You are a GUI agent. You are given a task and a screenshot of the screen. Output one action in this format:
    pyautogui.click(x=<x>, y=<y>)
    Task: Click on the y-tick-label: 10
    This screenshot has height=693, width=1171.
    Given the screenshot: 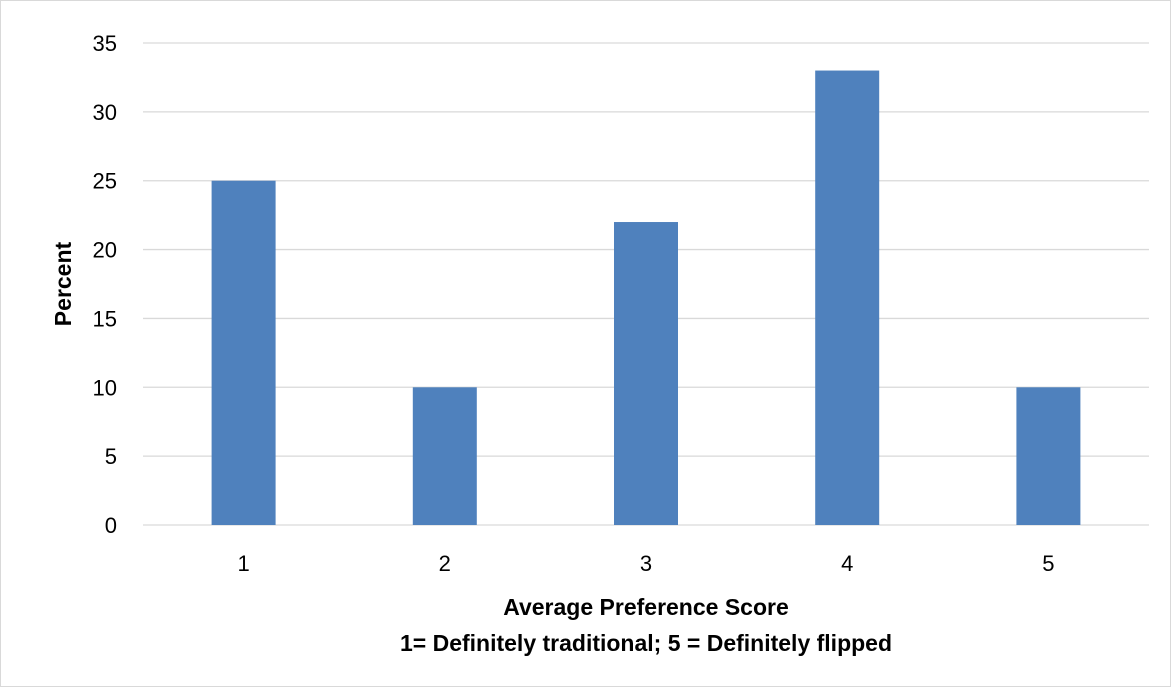 What is the action you would take?
    pyautogui.click(x=105, y=387)
    